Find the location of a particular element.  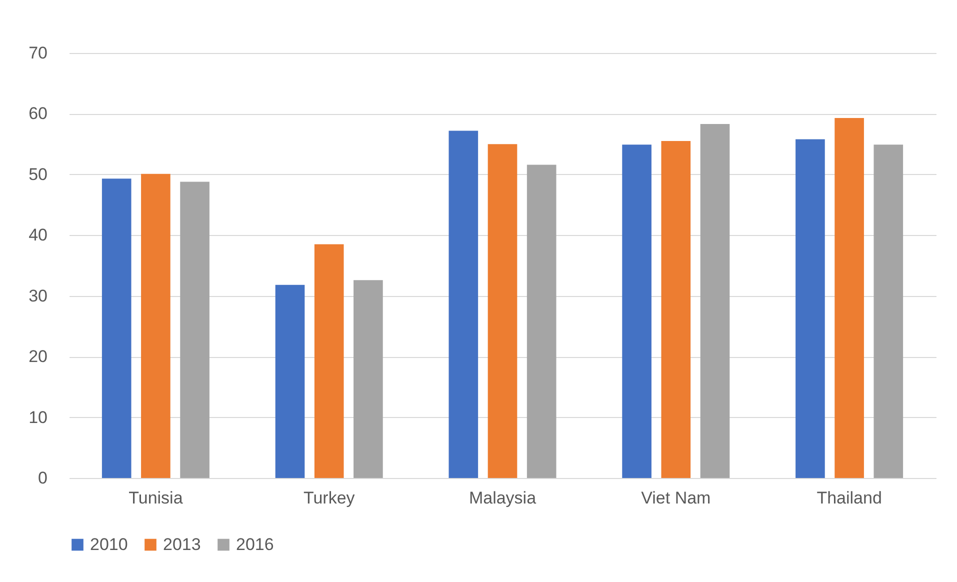

y-tick-label: 60 is located at coordinates (38, 114).